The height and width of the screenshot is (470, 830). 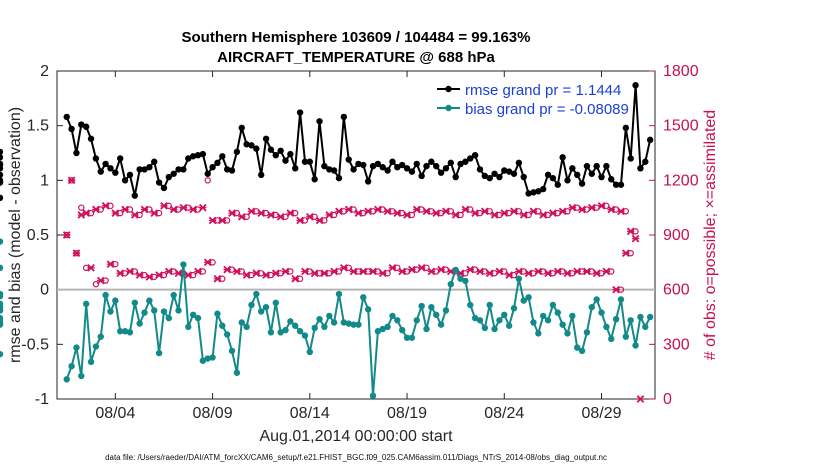 I want to click on x-axis-label: Aug.01,2014 00:00:00 start, so click(x=356, y=436).